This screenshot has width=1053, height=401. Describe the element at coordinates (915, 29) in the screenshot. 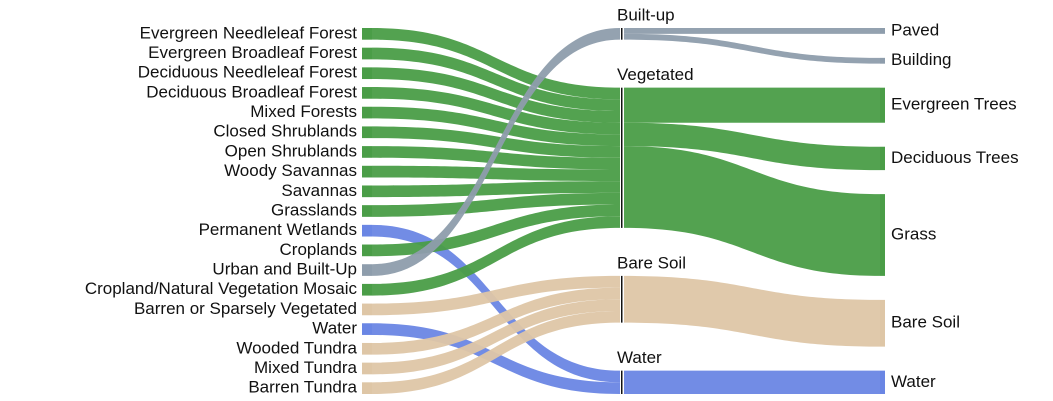

I see `node-label: Paved` at that location.